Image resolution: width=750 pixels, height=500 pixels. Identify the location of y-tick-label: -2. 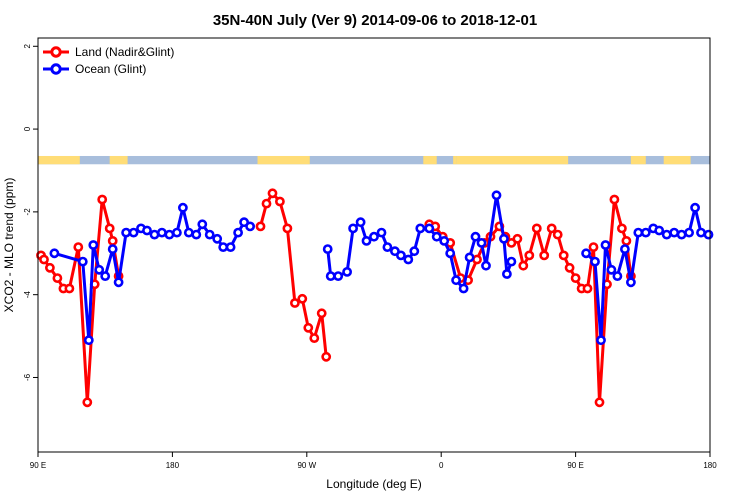
(27, 212).